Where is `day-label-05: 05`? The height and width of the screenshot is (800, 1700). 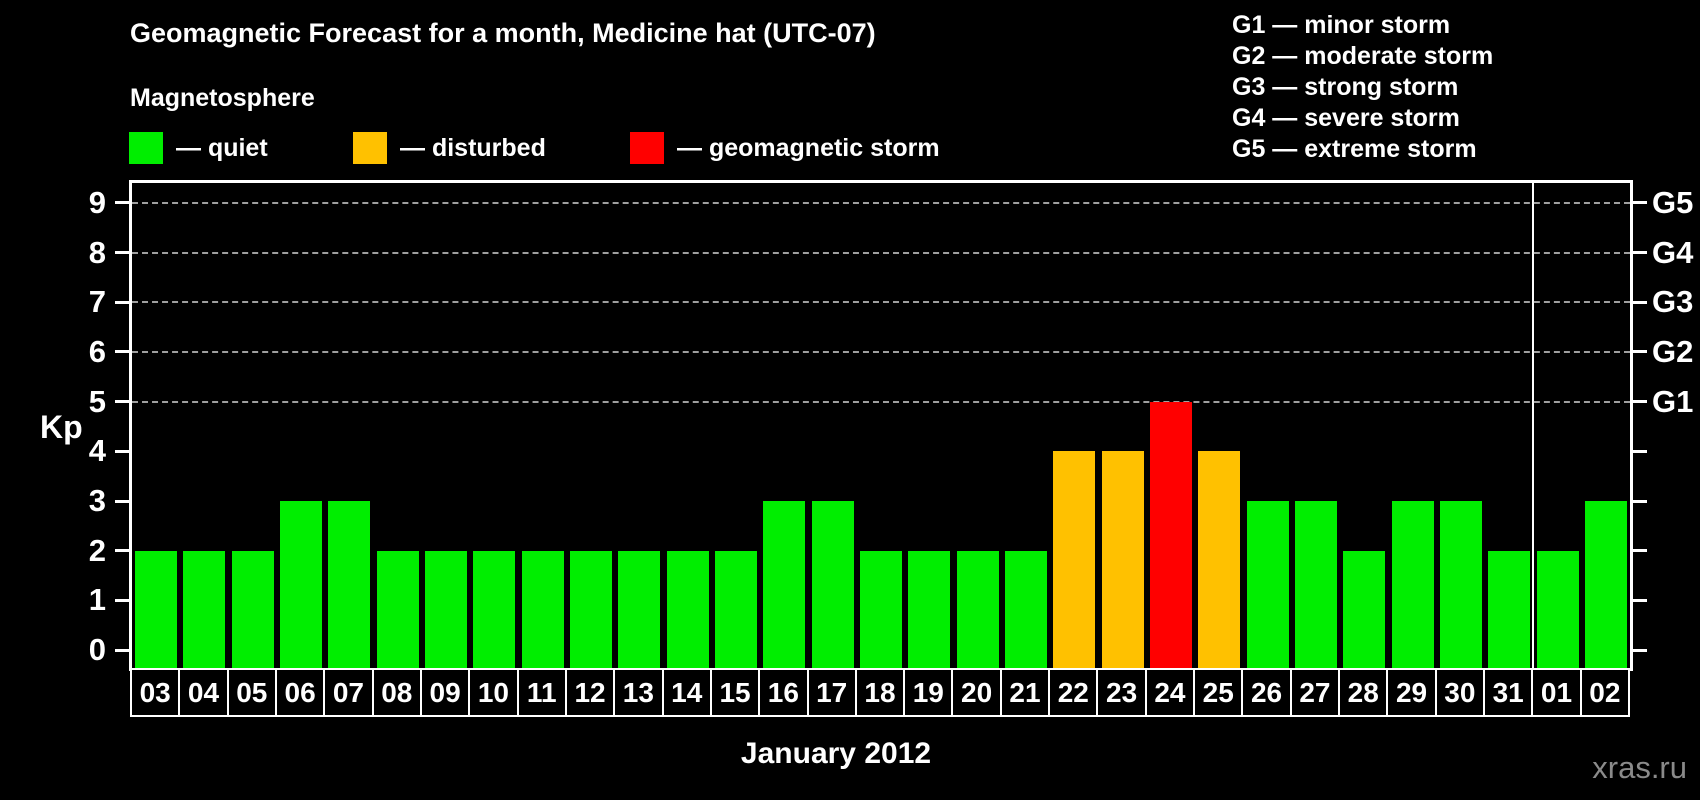 day-label-05: 05 is located at coordinates (251, 692).